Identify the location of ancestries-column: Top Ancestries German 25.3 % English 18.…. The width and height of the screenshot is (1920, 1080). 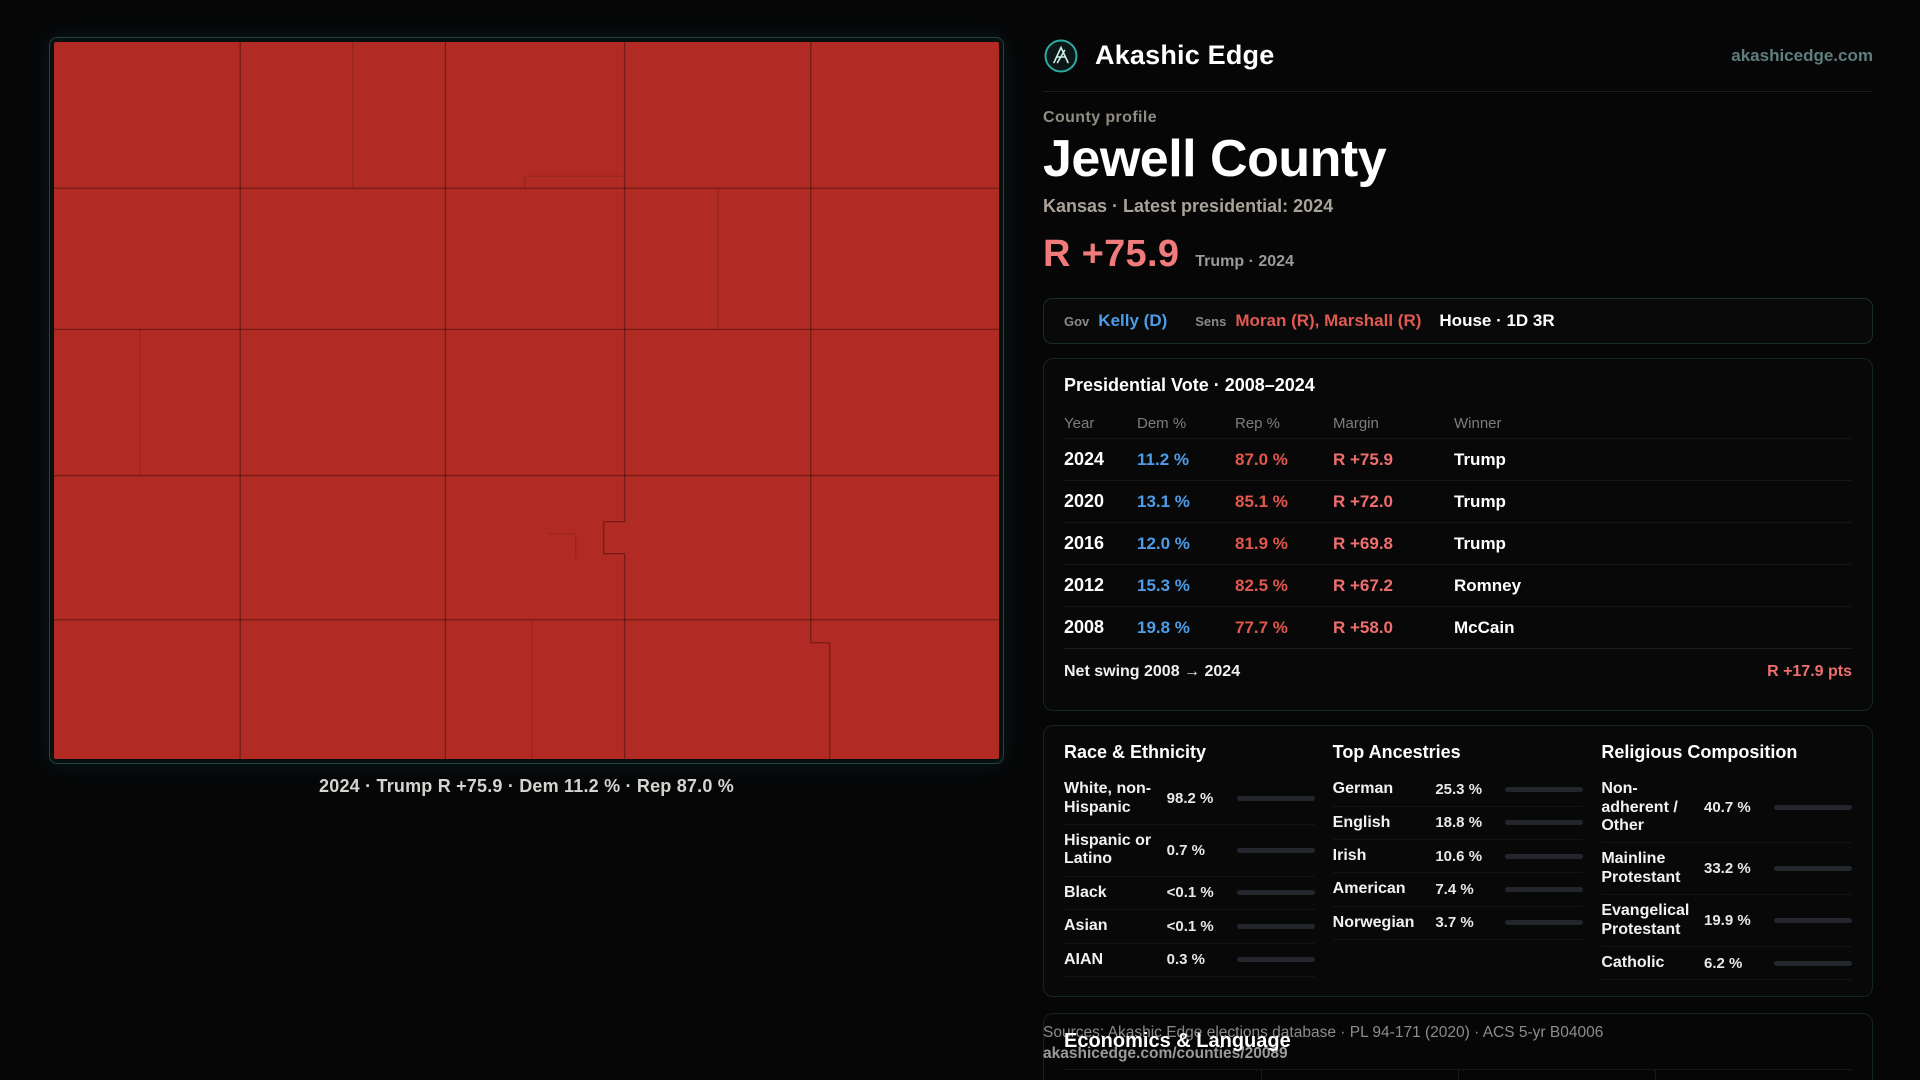
(1458, 861).